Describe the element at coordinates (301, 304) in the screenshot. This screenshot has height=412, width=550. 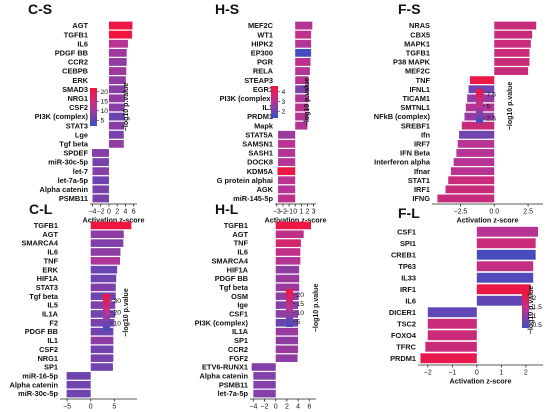
I see `legend-tick-label-h-l: 15` at that location.